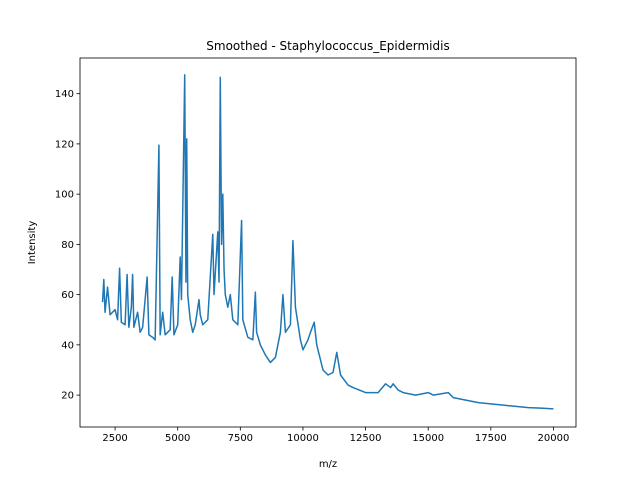 The image size is (640, 480). I want to click on y-tick-label: 80, so click(67, 245).